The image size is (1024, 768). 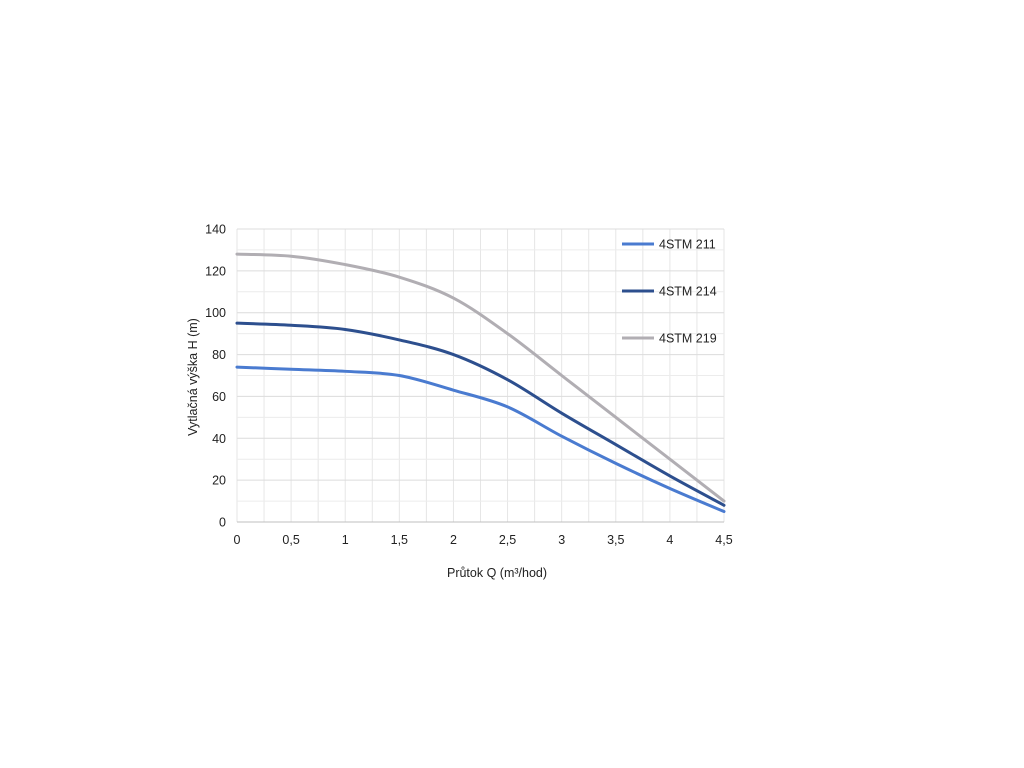 I want to click on y-tick-label: 40, so click(x=219, y=439).